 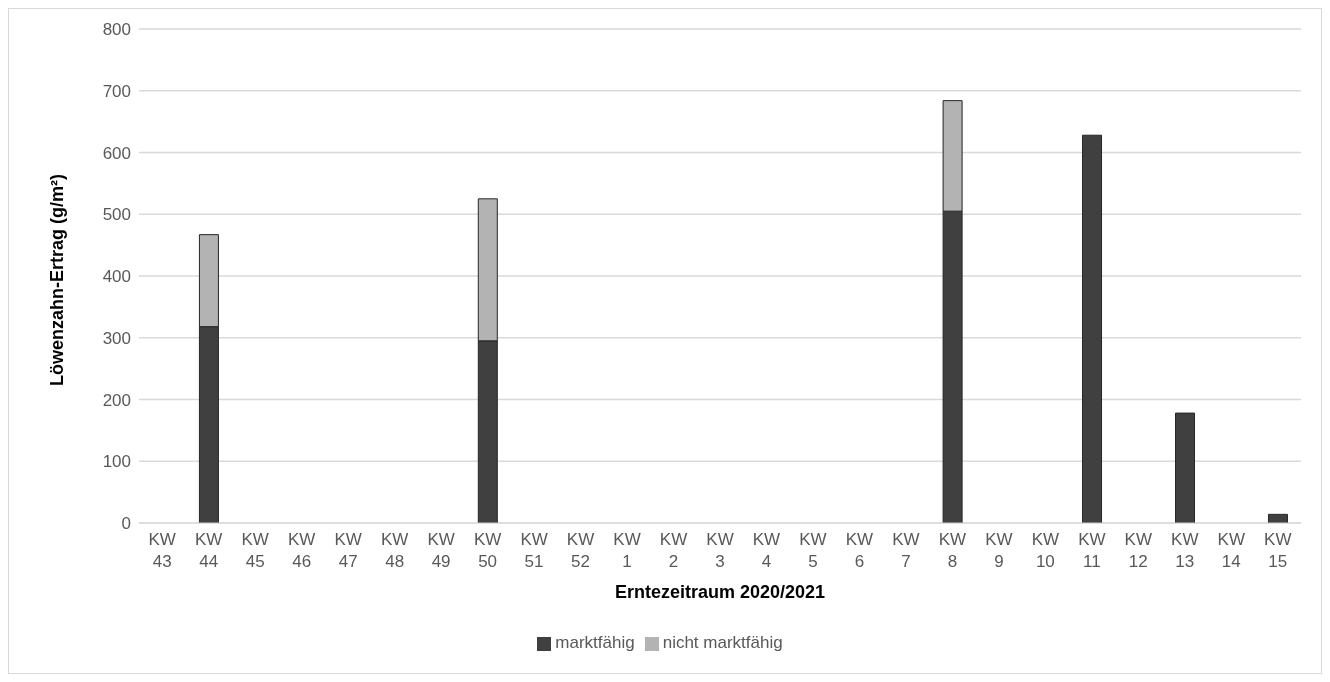 I want to click on legend-label: marktfähig, so click(x=595, y=642).